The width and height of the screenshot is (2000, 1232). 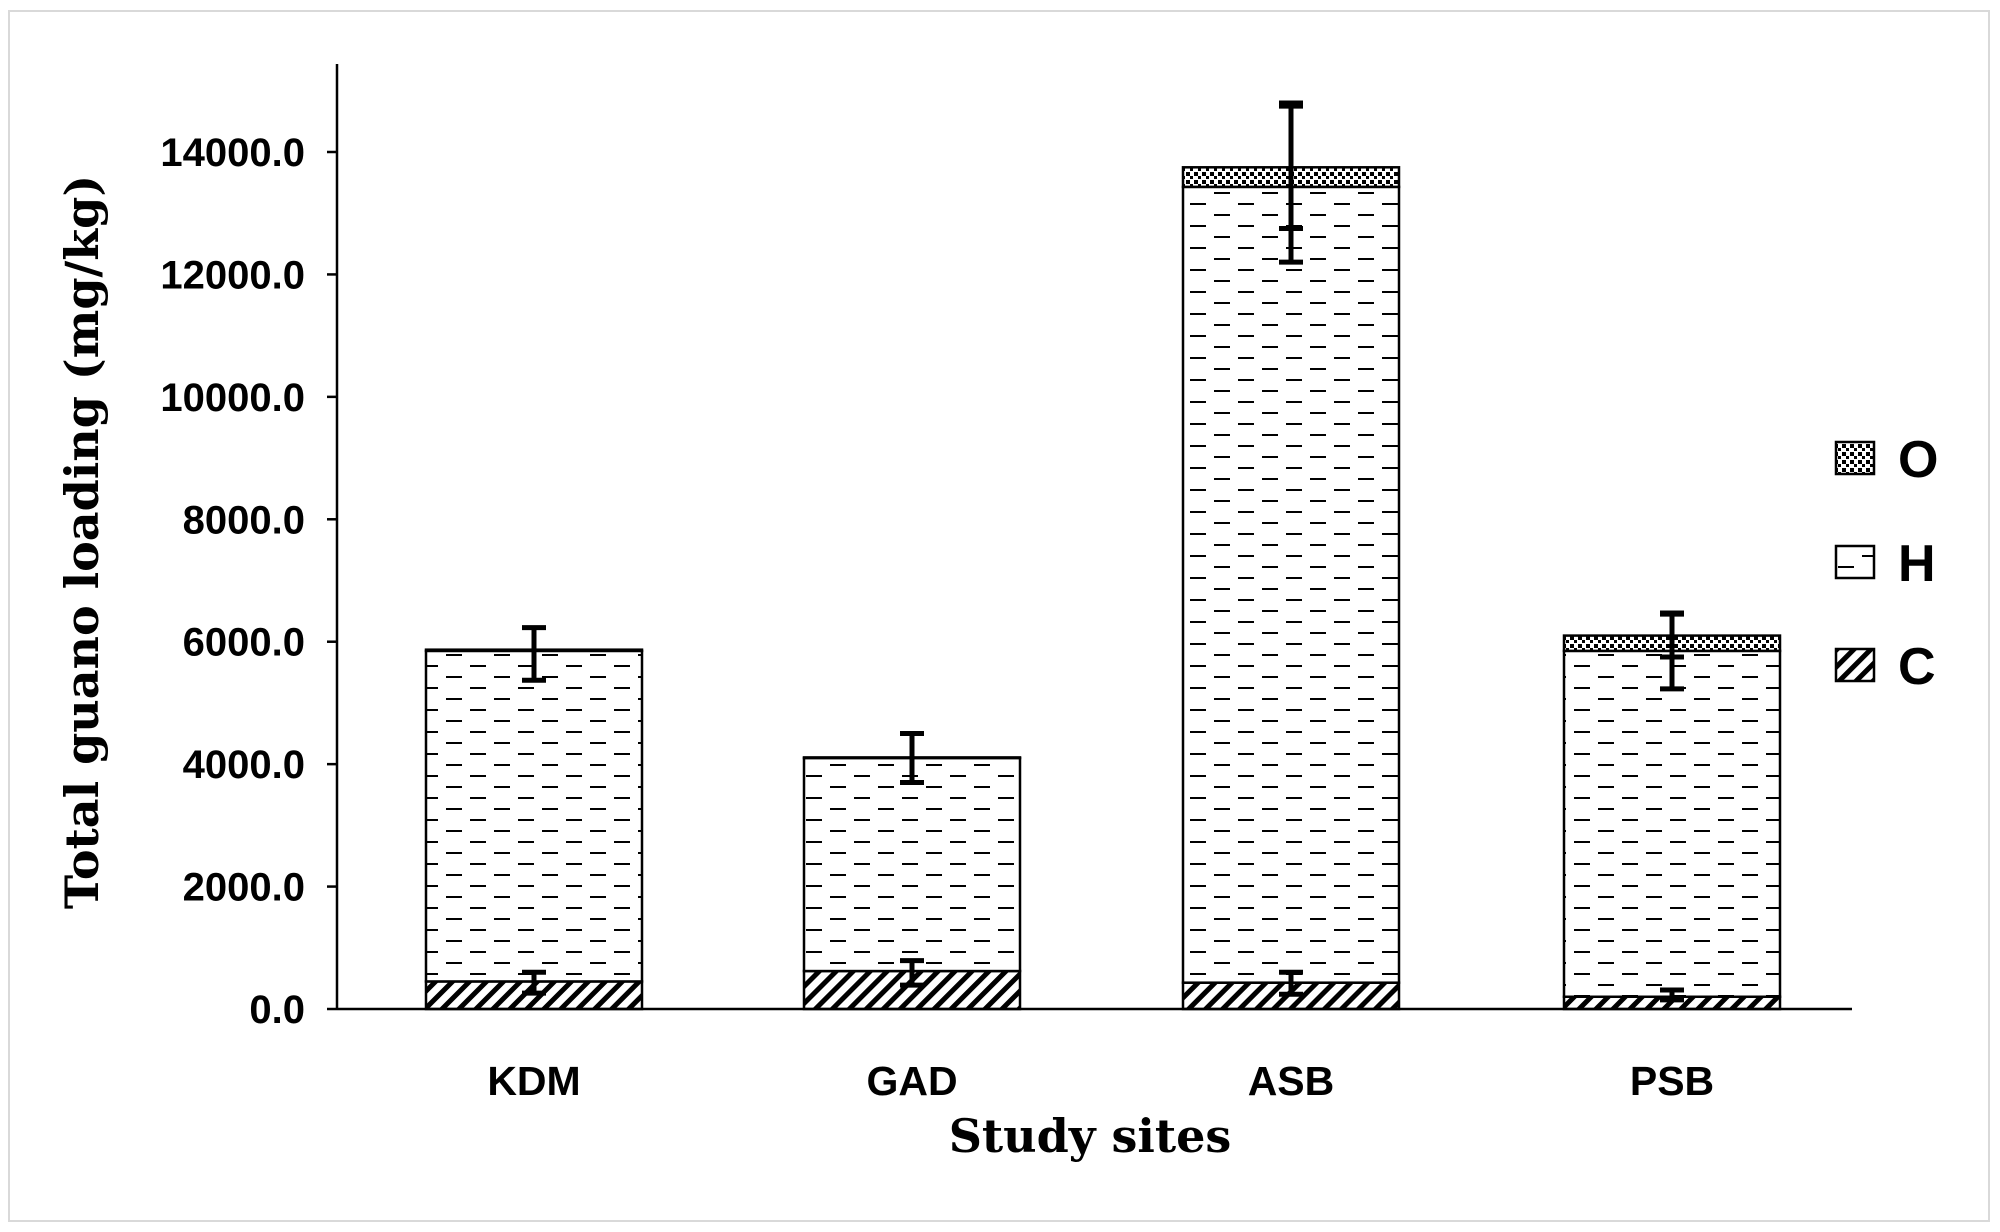 What do you see at coordinates (1855, 665) in the screenshot?
I see `legend-swatch-c` at bounding box center [1855, 665].